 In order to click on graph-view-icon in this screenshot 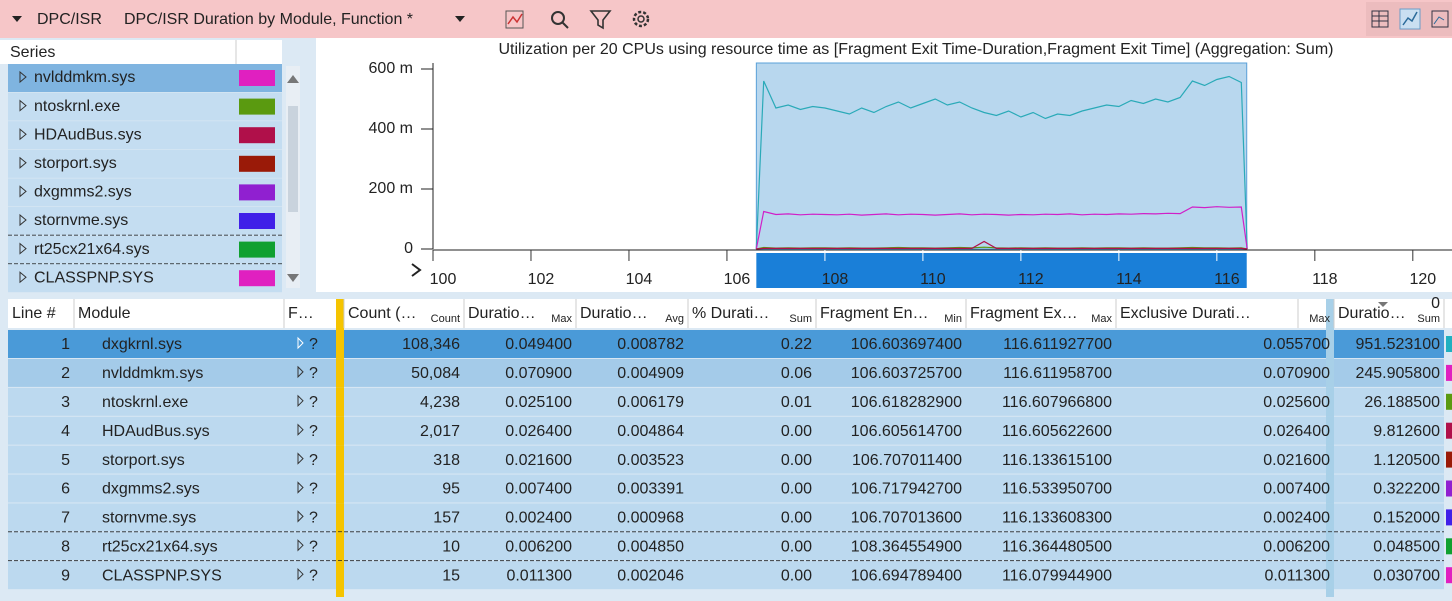, I will do `click(1410, 19)`.